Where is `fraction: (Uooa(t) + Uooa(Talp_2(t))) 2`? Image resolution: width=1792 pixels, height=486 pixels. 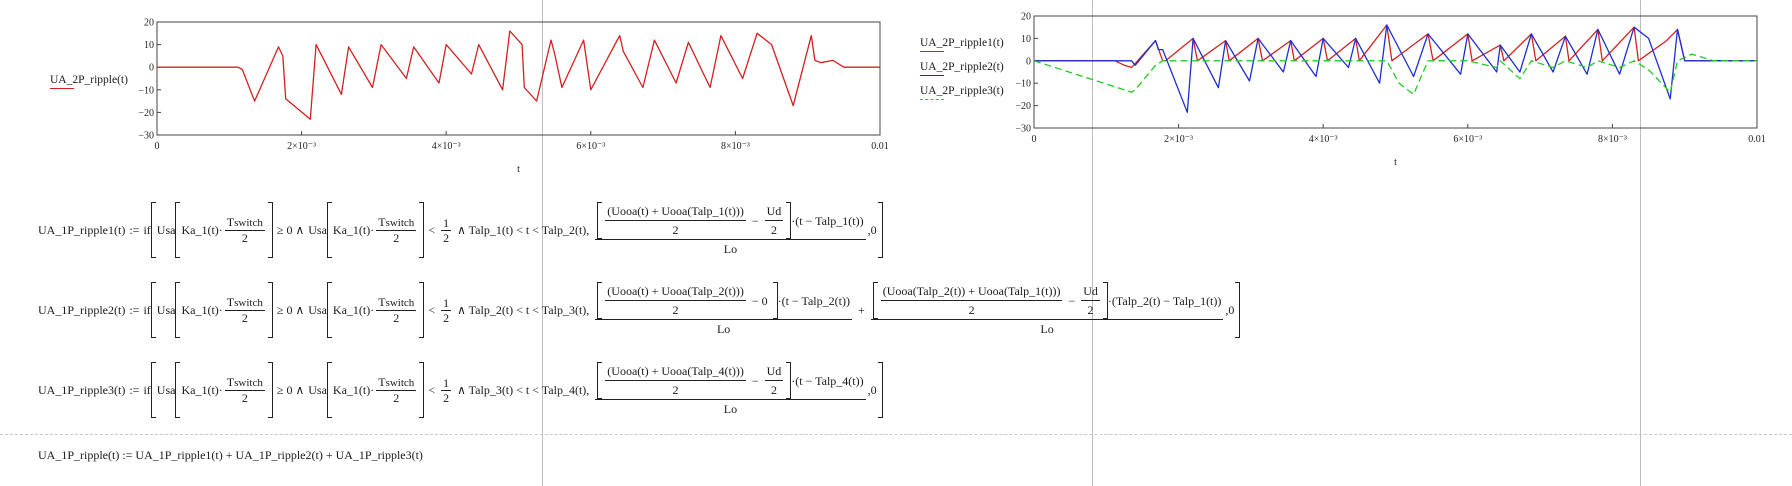
fraction: (Uooa(t) + Uooa(Talp_2(t))) 2 is located at coordinates (675, 300).